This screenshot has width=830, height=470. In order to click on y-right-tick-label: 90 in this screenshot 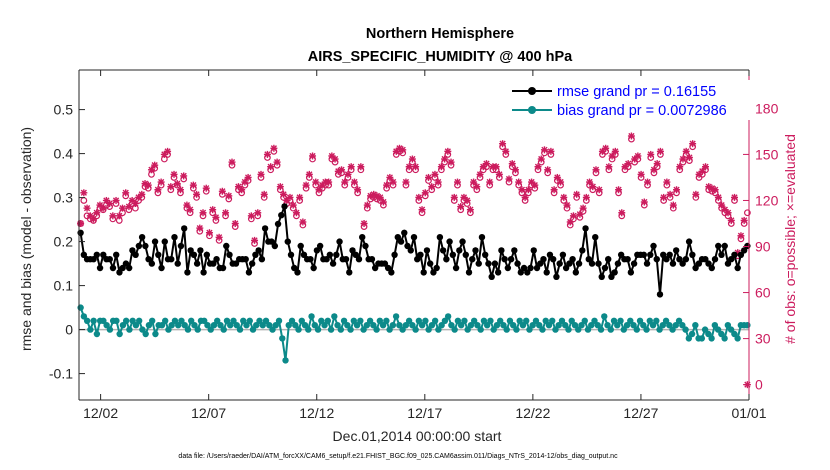, I will do `click(763, 247)`.